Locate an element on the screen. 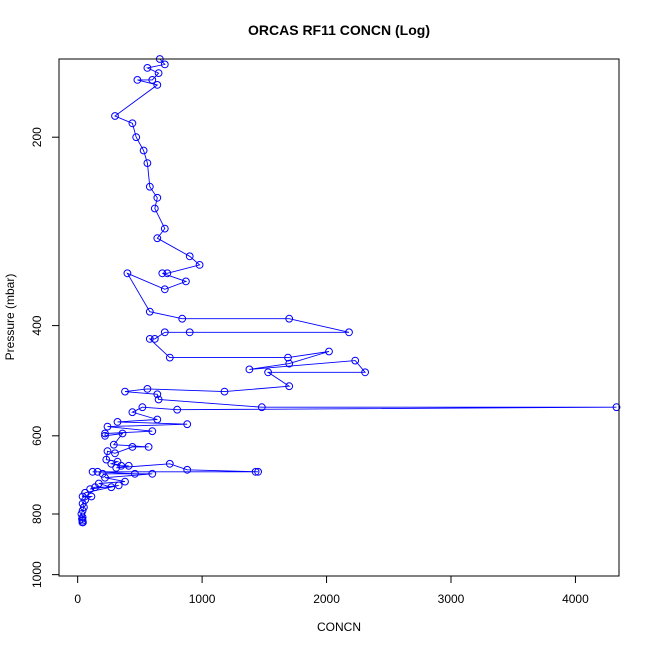  x-tick-label: 0 is located at coordinates (77, 599).